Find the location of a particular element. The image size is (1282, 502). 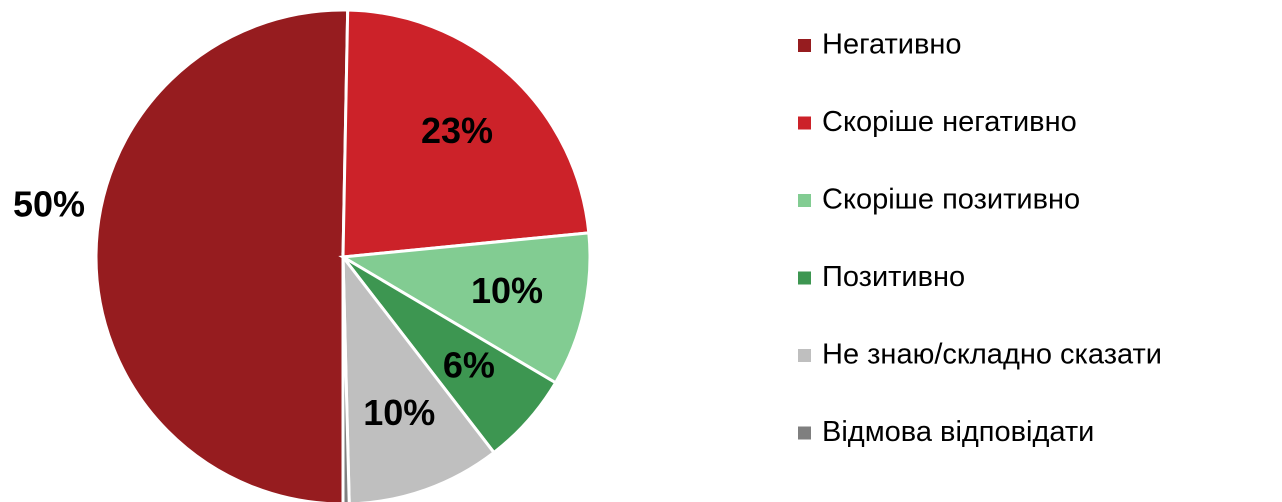

legend-label: Негативно is located at coordinates (892, 45).